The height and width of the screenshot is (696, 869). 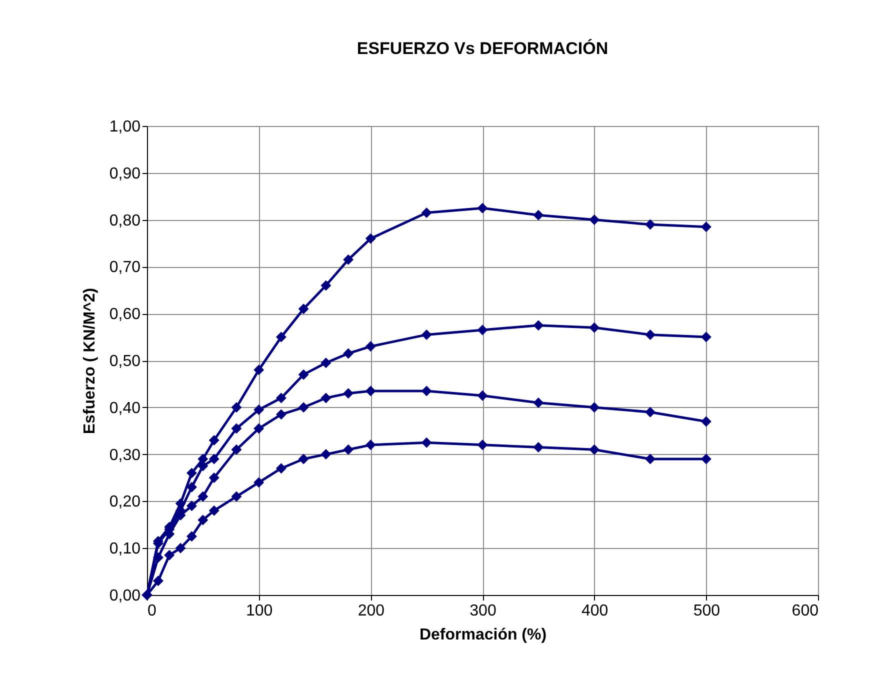 What do you see at coordinates (125, 455) in the screenshot?
I see `y-tick-label: 0,30` at bounding box center [125, 455].